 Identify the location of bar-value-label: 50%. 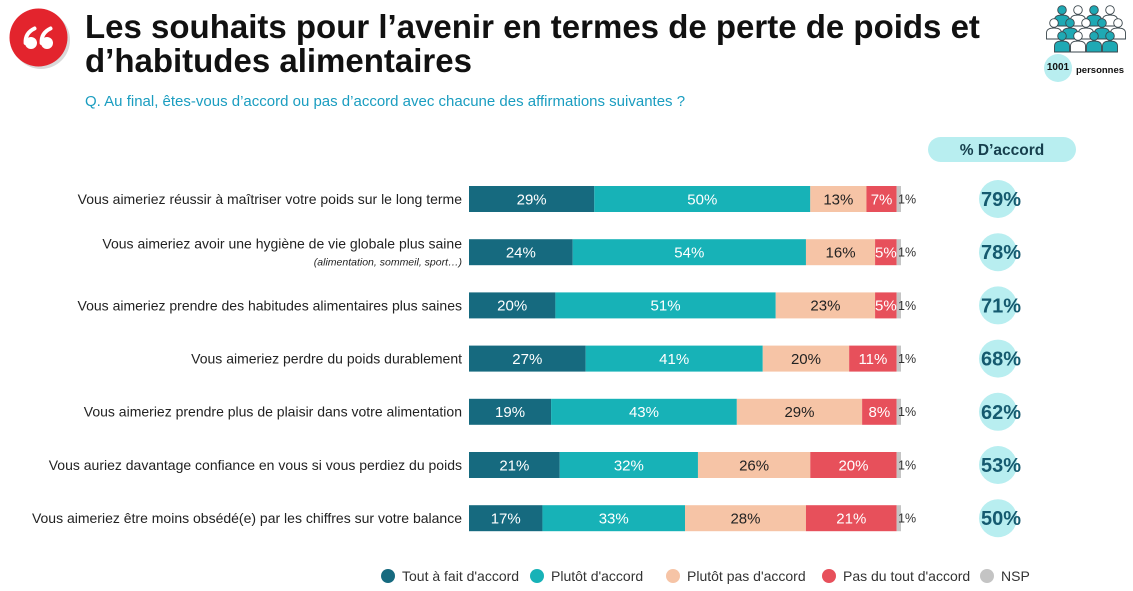
(702, 199).